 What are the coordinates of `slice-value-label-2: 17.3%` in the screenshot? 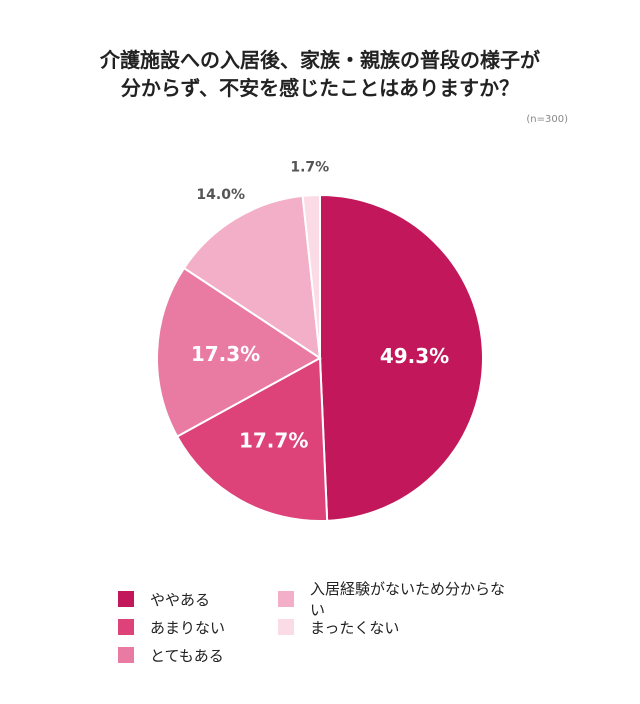 It's located at (225, 354).